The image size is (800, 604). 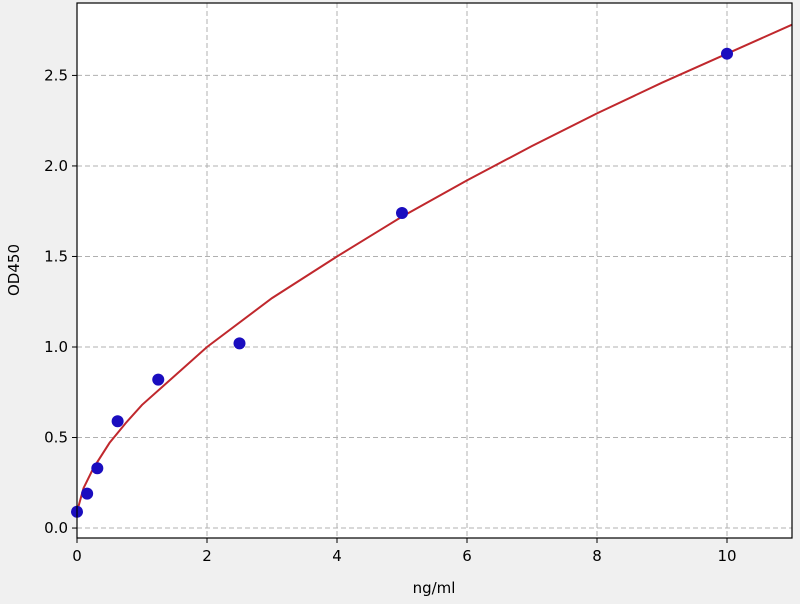 What do you see at coordinates (337, 556) in the screenshot?
I see `x-tick-label: 4` at bounding box center [337, 556].